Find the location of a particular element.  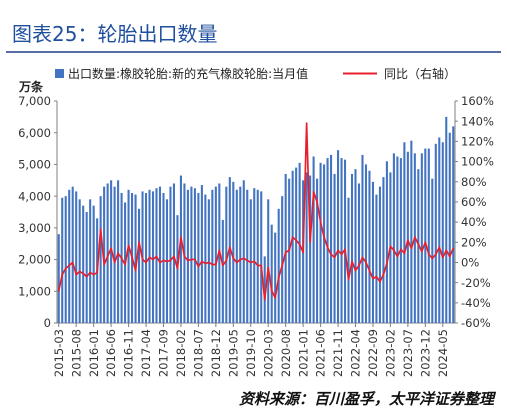

y-right-tick-label: 120% is located at coordinates (477, 142).